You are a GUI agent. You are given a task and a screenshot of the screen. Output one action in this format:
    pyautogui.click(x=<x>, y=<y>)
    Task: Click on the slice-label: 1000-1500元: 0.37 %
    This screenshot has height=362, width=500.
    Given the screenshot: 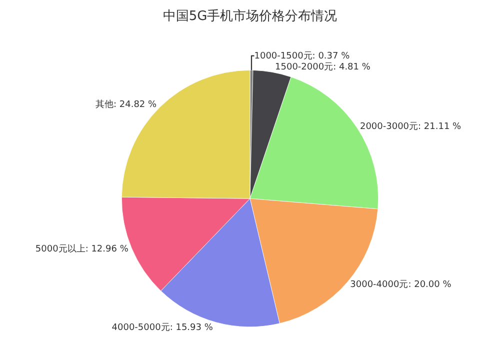 What is the action you would take?
    pyautogui.click(x=302, y=56)
    